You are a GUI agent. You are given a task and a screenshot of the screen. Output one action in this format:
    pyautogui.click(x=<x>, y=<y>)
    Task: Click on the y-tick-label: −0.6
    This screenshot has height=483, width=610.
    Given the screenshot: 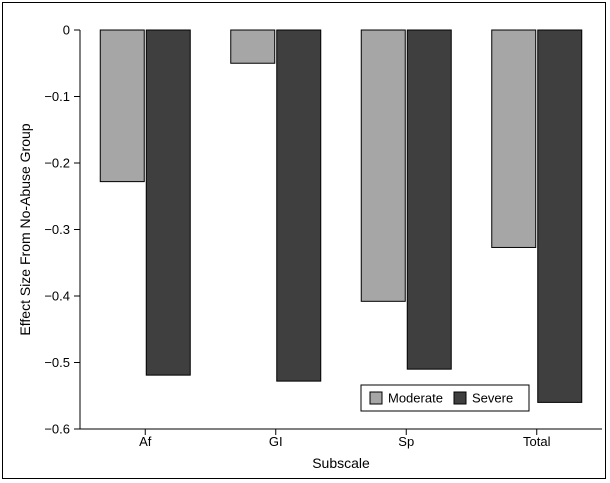 What is the action you would take?
    pyautogui.click(x=57, y=429)
    